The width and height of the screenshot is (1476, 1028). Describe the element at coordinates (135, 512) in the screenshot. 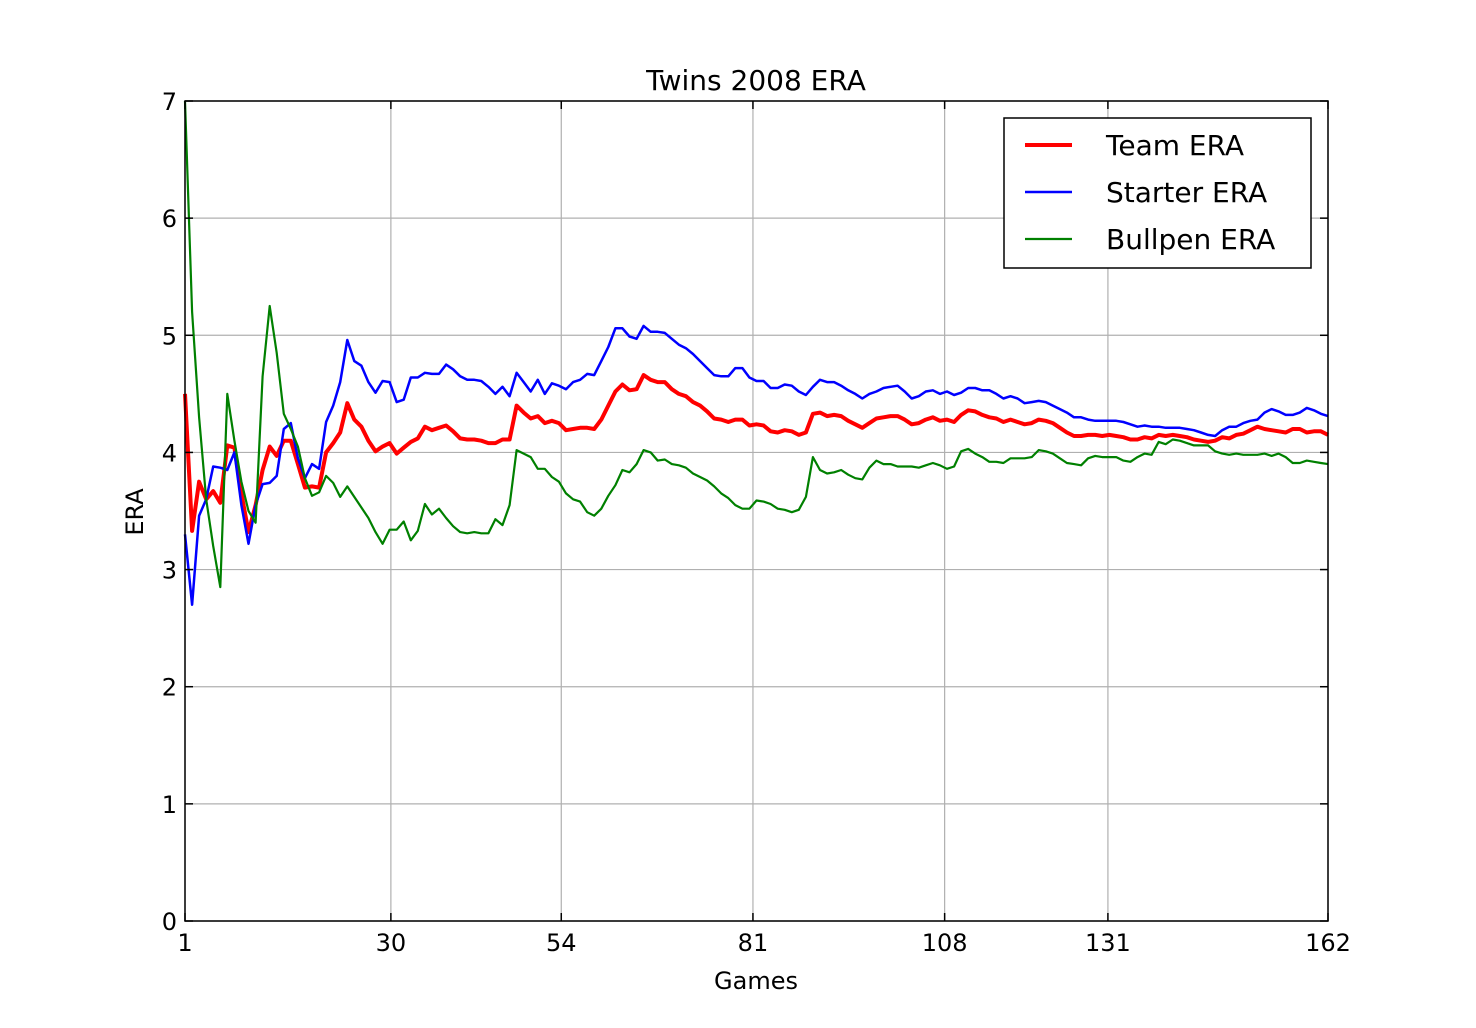

I see `y-axis-label: ERA` at that location.